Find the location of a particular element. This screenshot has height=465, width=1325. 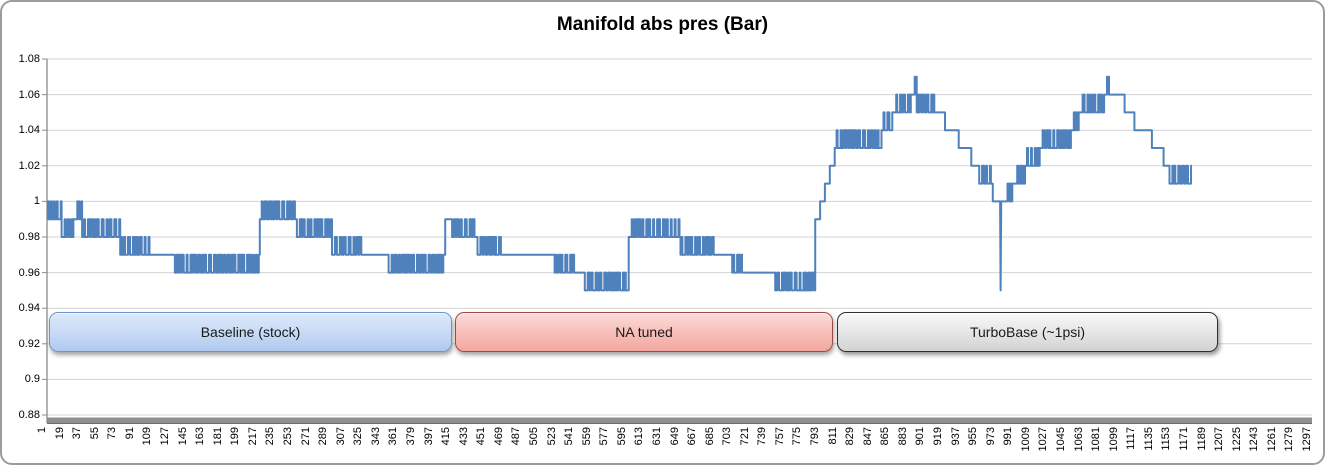

x-tick-label: 649 is located at coordinates (674, 436).